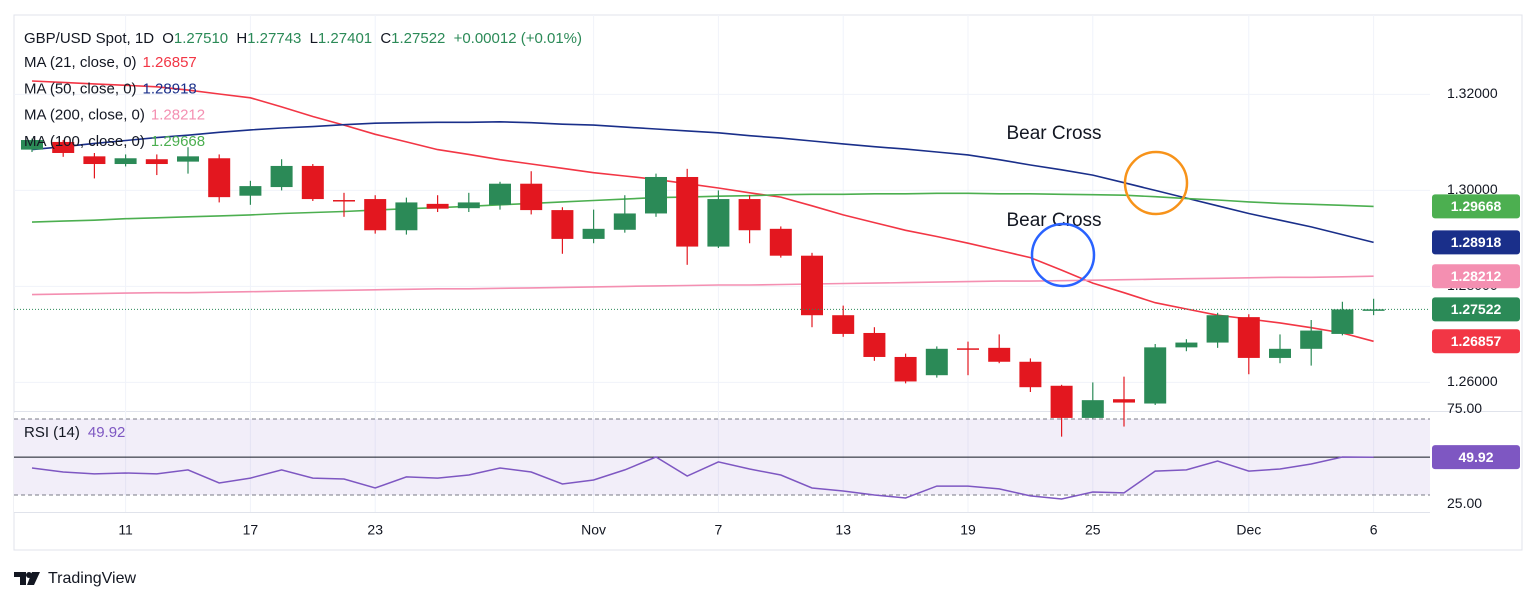 This screenshot has height=608, width=1536. I want to click on x-tick-label: 19, so click(968, 530).